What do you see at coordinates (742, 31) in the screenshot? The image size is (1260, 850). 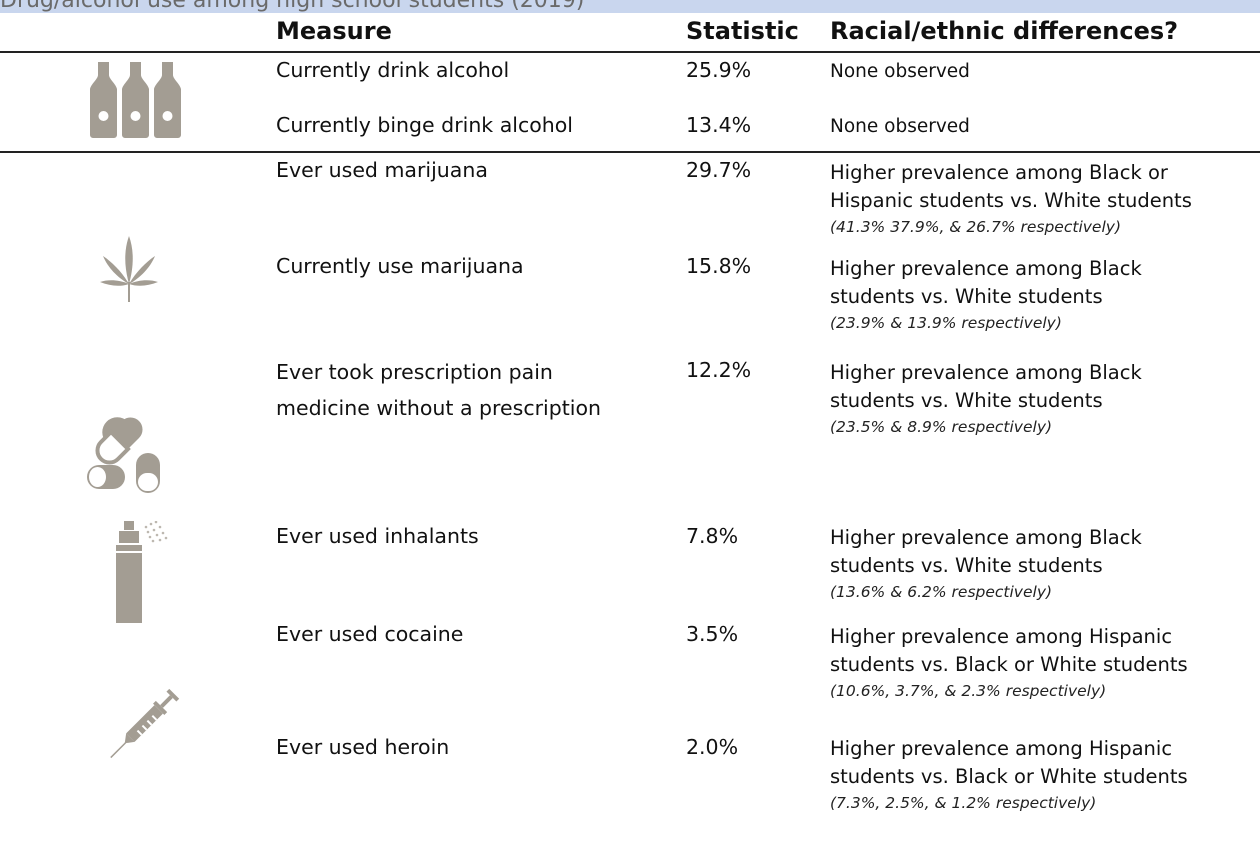 I see `column-header-statistic: Statistic` at bounding box center [742, 31].